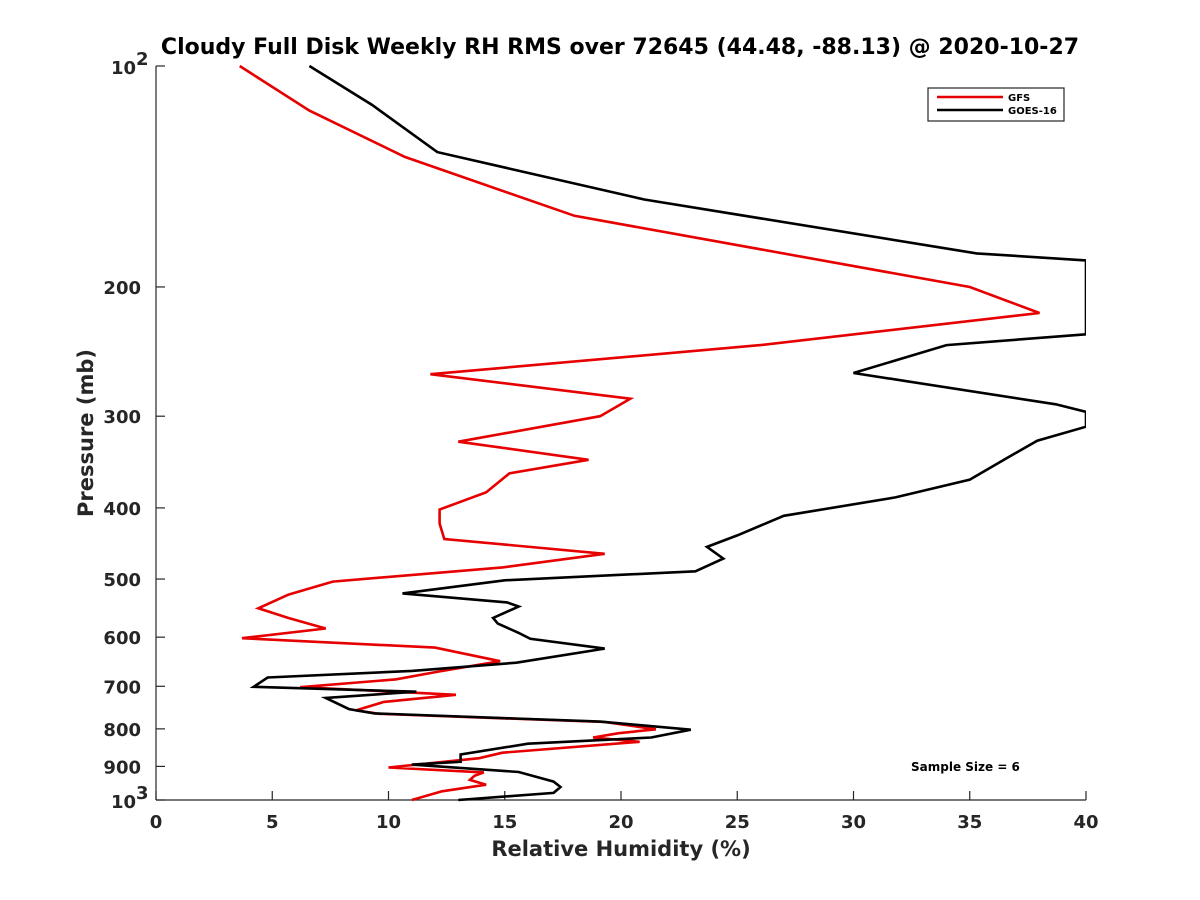 The image size is (1200, 900). What do you see at coordinates (737, 822) in the screenshot?
I see `x-tick-label: 25` at bounding box center [737, 822].